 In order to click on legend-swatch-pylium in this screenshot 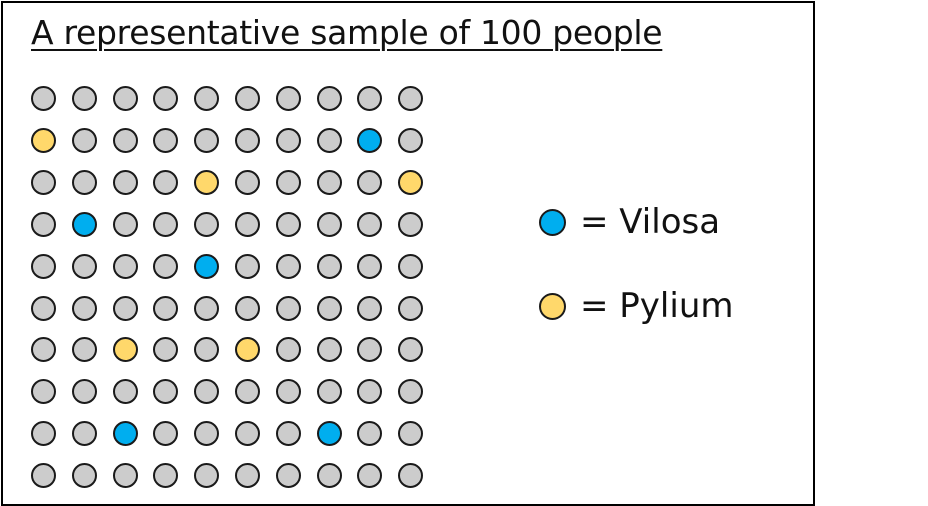, I will do `click(552, 306)`.